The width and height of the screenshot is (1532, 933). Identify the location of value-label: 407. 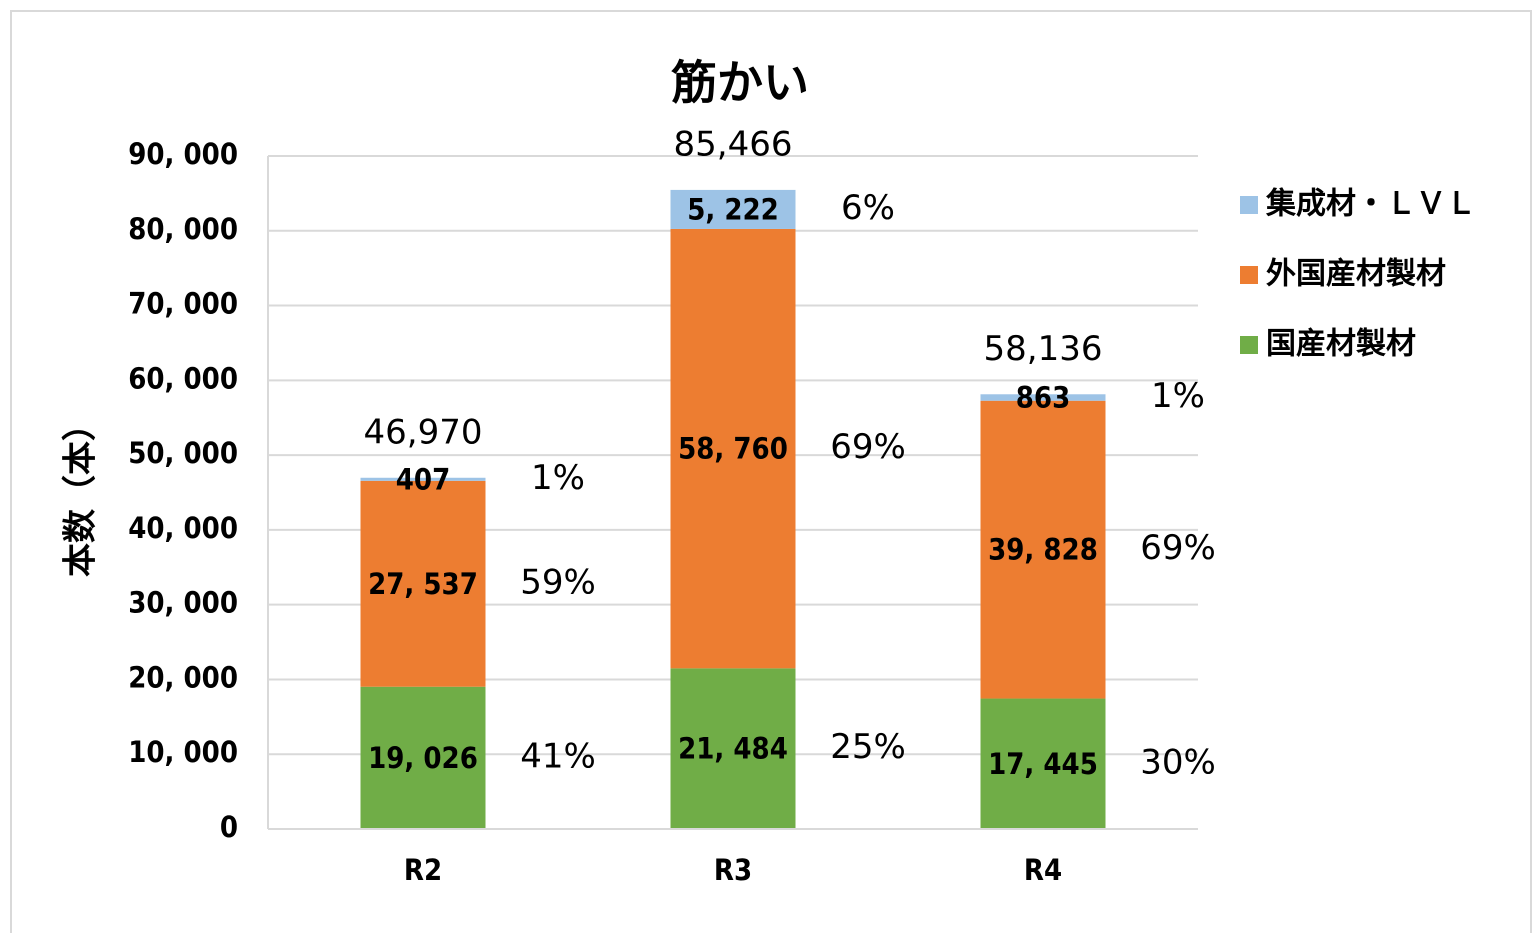
(423, 479).